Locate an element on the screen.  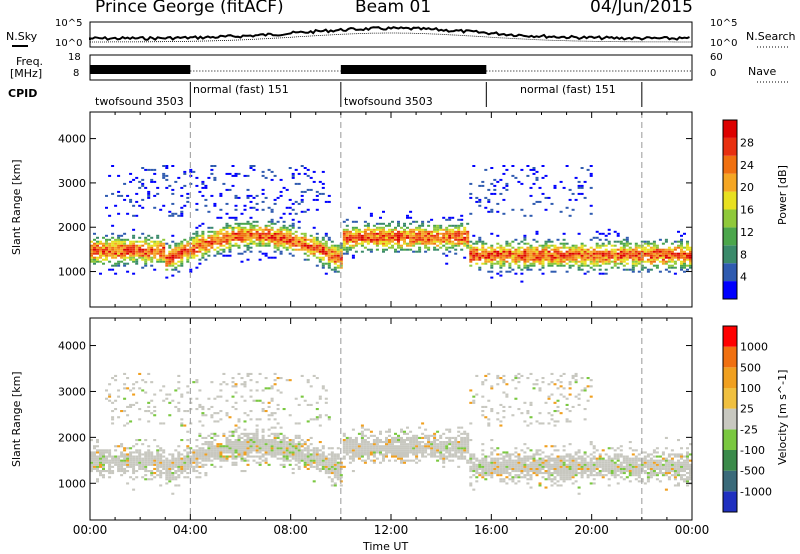
cpid-segment: twofsound 3503 is located at coordinates (139, 101).